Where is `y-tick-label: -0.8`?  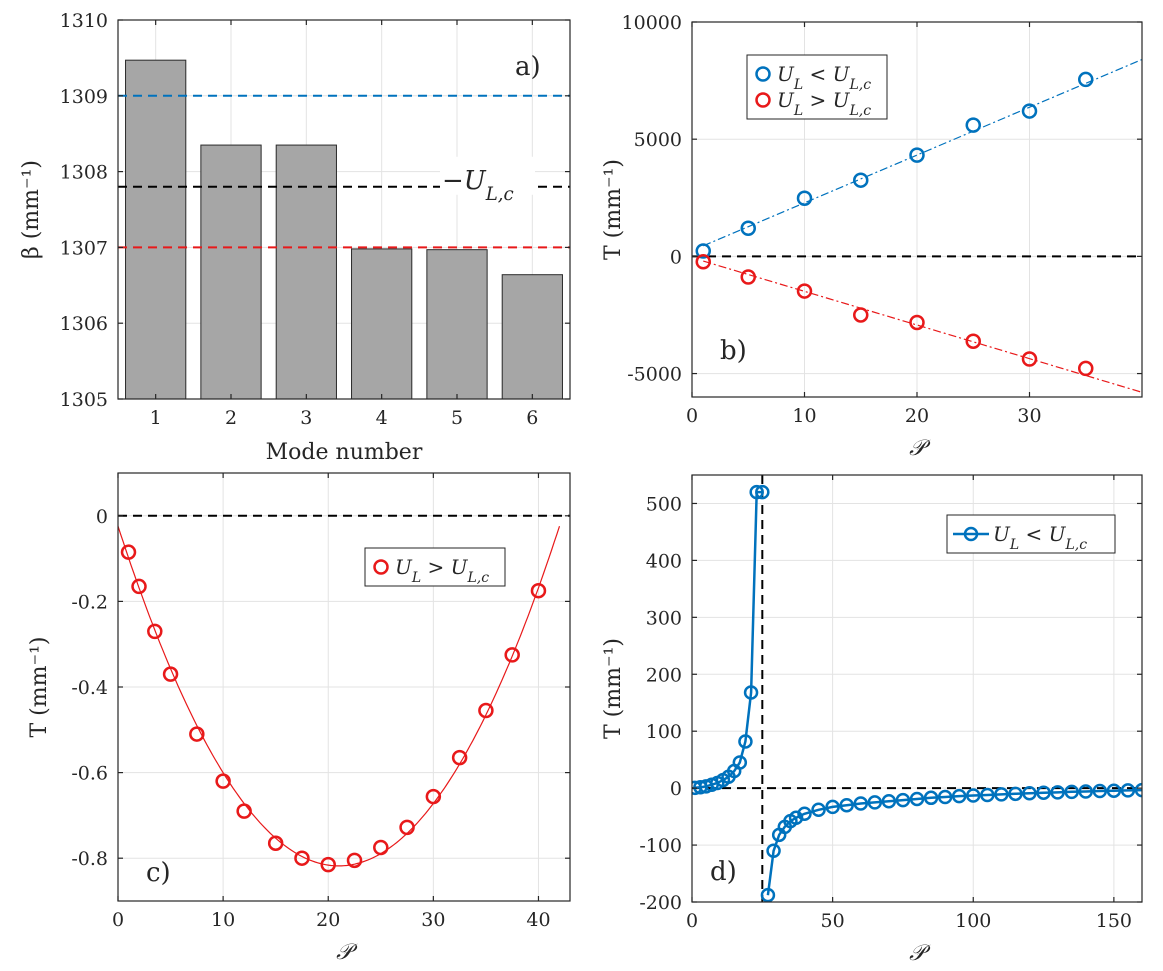 y-tick-label: -0.8 is located at coordinates (89, 859).